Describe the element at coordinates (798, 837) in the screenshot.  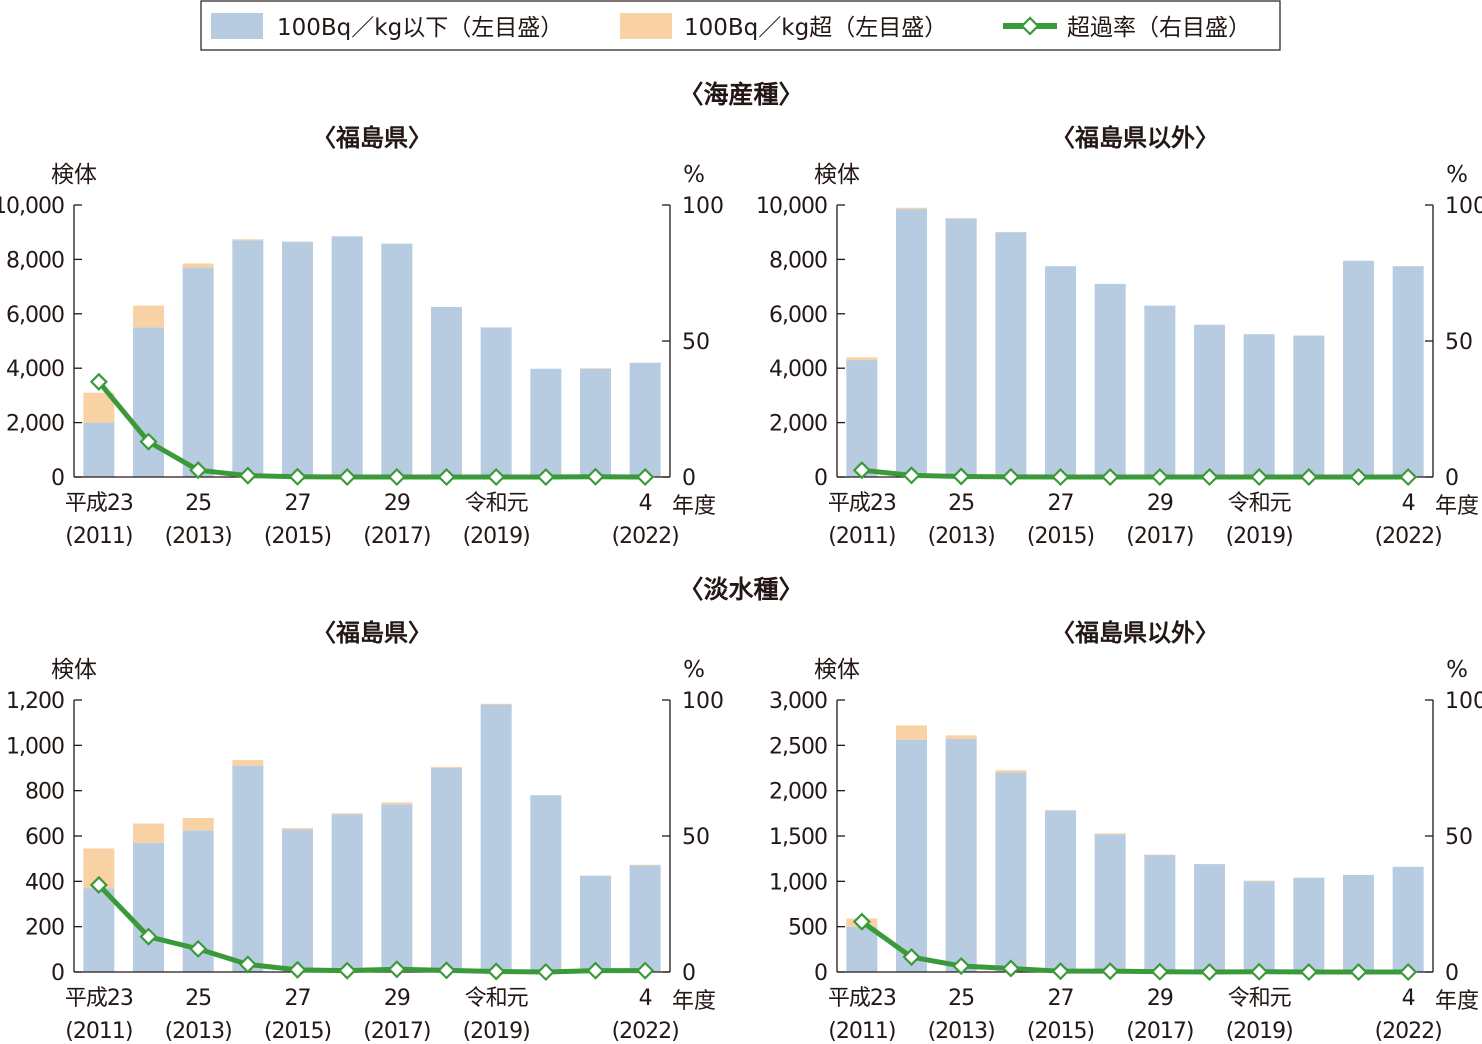
I see `y-tick-label-3: 1,500` at that location.